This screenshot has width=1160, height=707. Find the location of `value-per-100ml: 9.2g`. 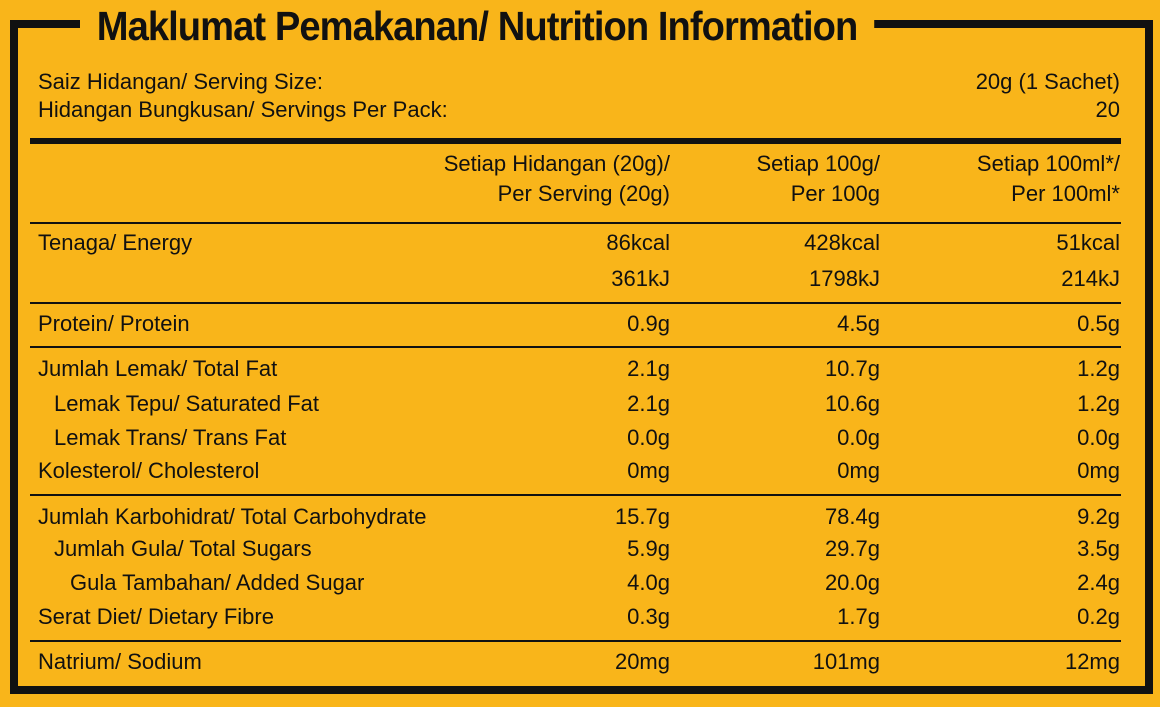

value-per-100ml: 9.2g is located at coordinates (1098, 516).